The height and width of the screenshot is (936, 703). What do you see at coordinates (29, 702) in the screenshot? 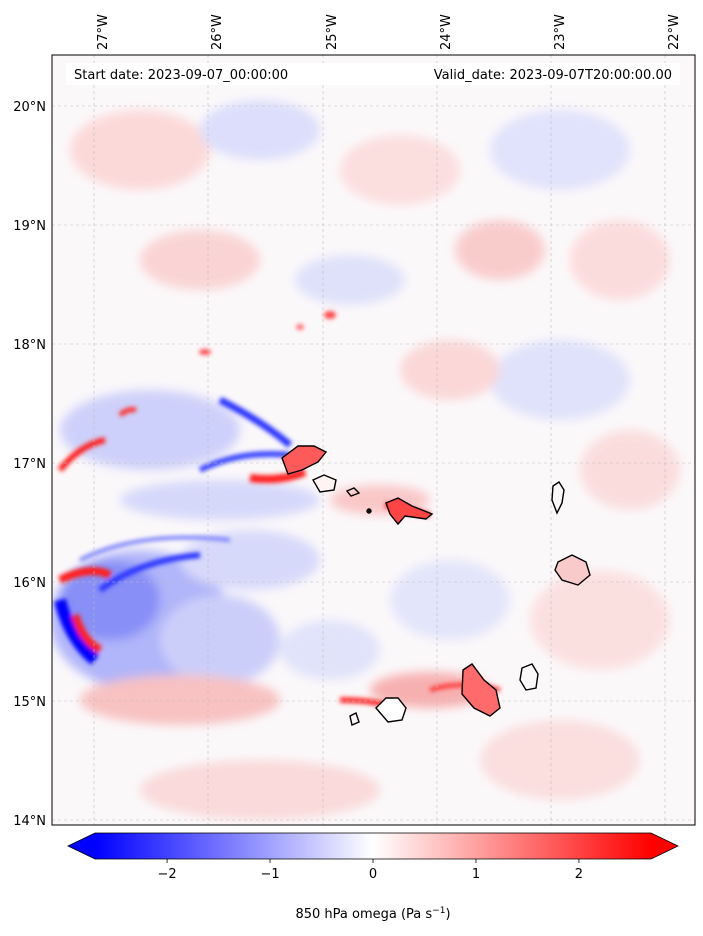
I see `lat-tick-label: 15°N` at bounding box center [29, 702].